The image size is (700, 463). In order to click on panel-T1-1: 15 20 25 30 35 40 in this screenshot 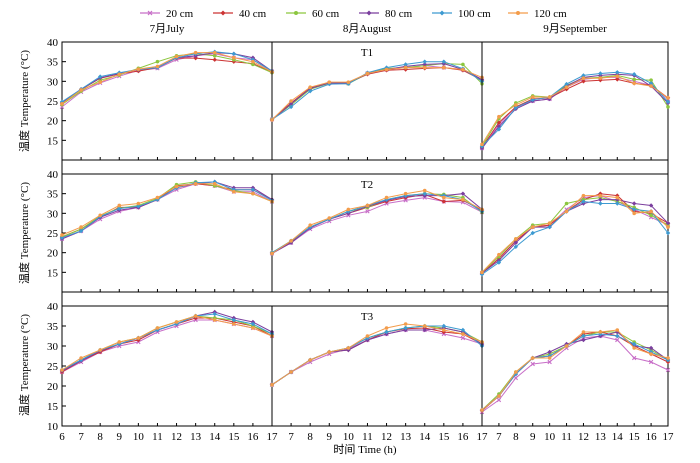, I will do `click(161, 99)`.